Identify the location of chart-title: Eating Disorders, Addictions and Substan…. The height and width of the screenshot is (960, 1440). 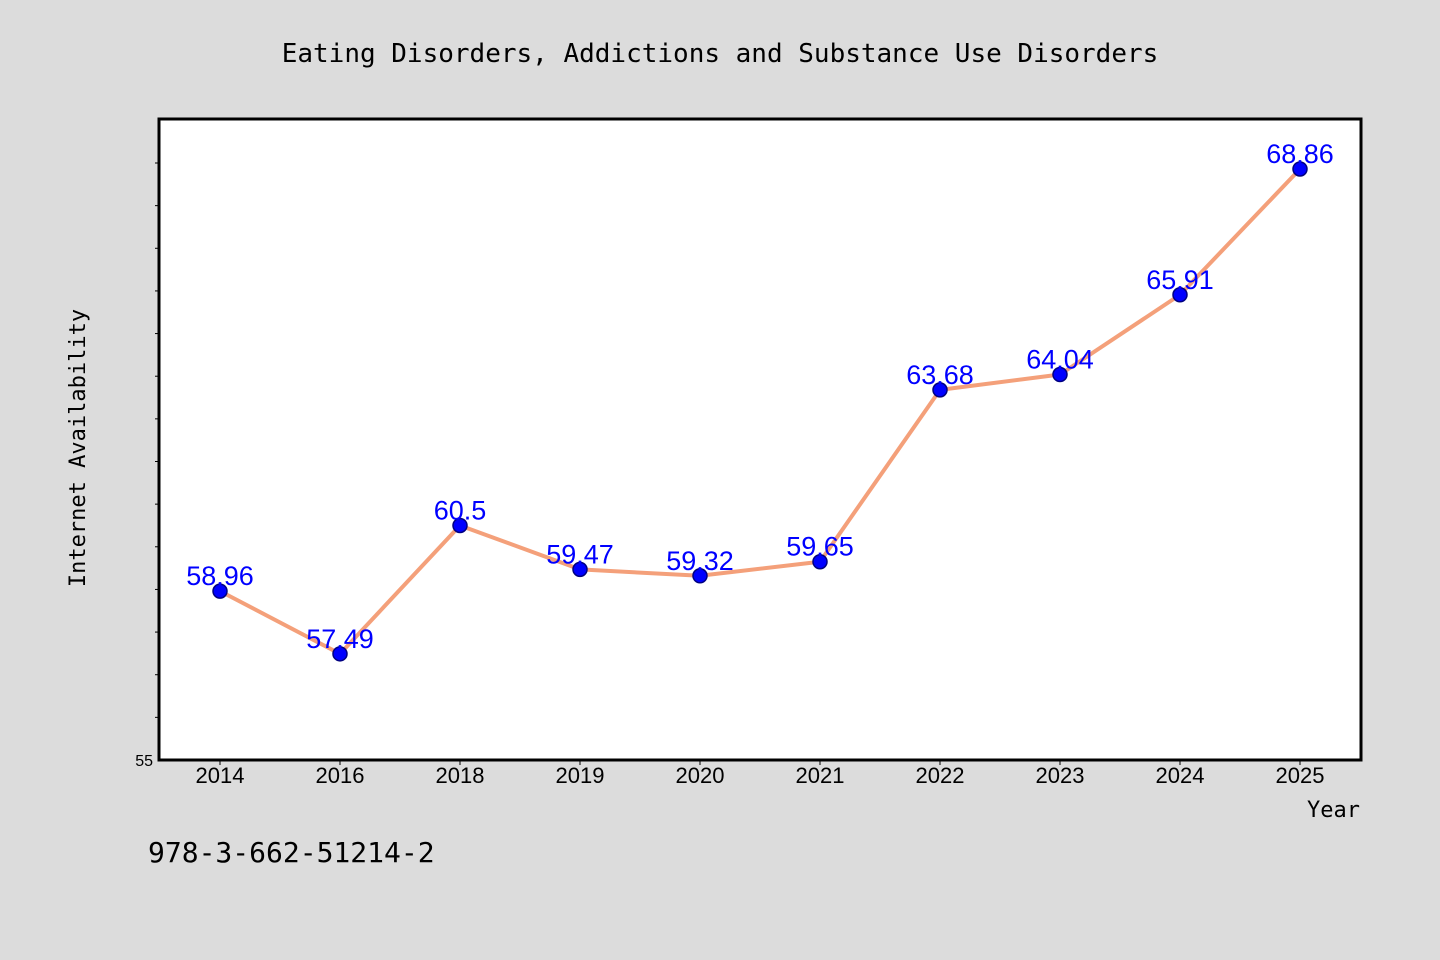
(720, 54).